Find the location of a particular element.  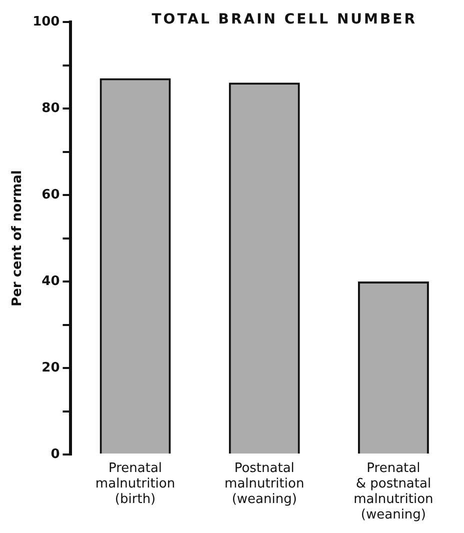

chart-title: TOTAL BRAIN CELL NUMBER is located at coordinates (284, 20).